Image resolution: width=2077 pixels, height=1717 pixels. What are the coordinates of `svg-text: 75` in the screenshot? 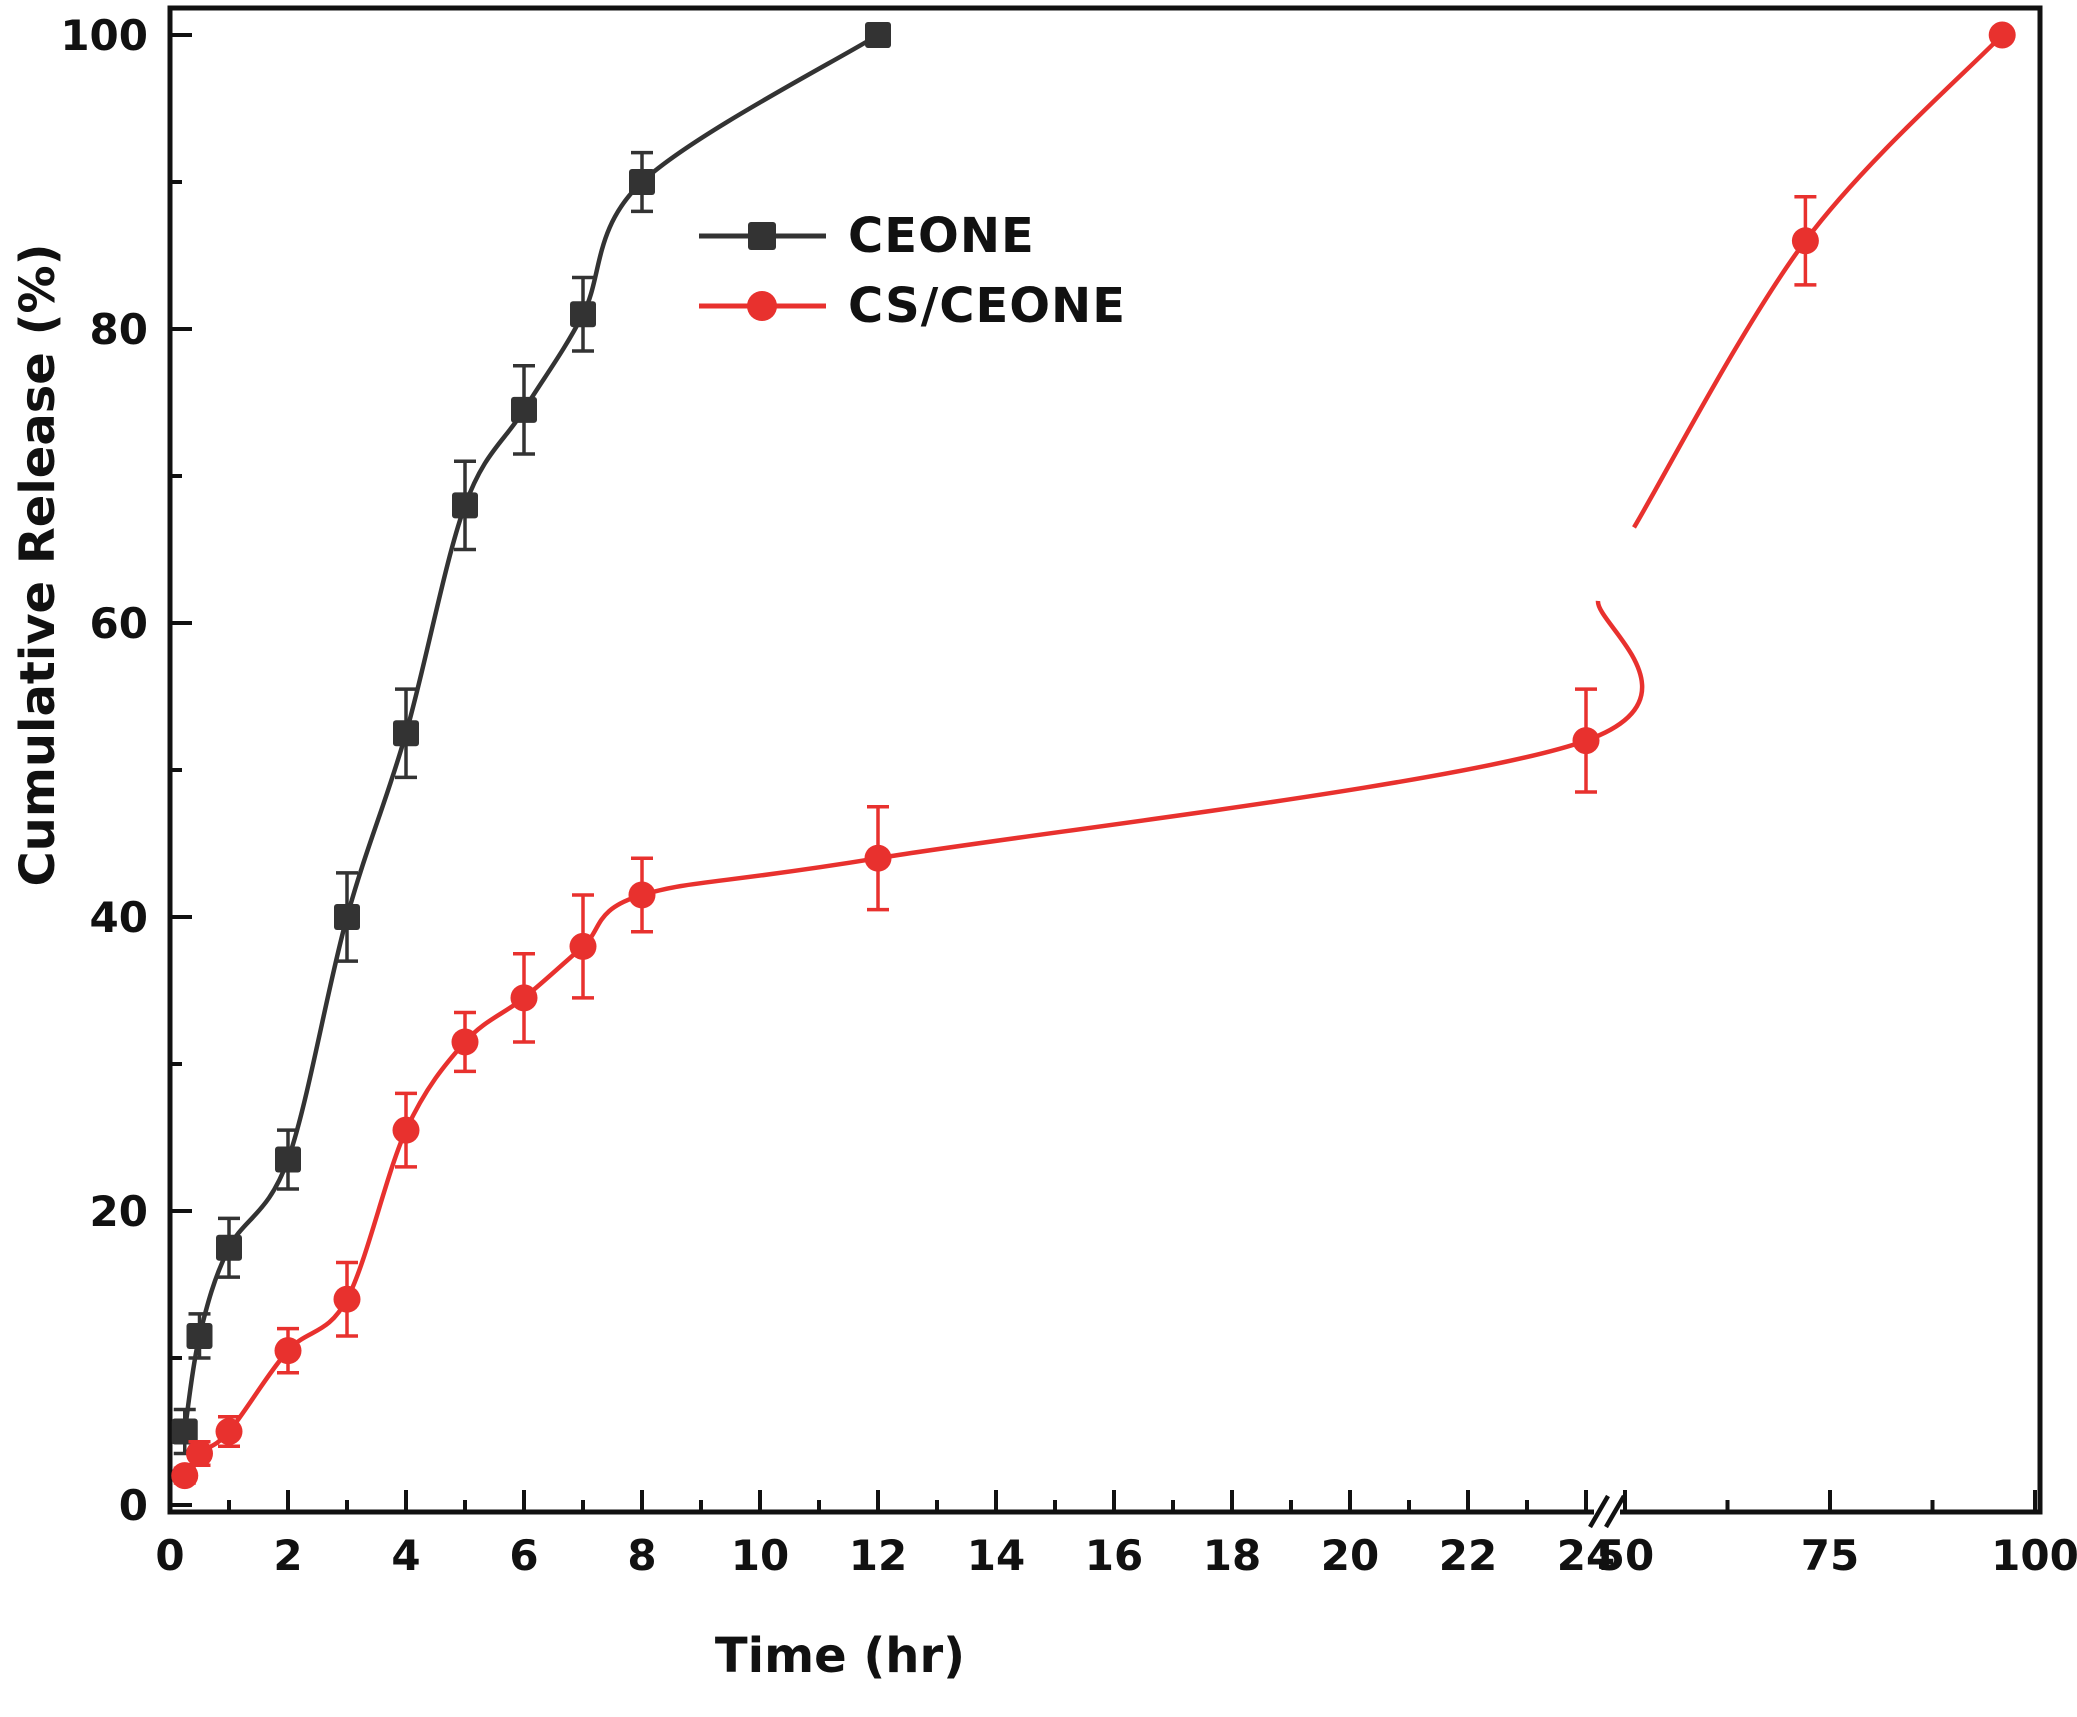 It's located at (1830, 1555).